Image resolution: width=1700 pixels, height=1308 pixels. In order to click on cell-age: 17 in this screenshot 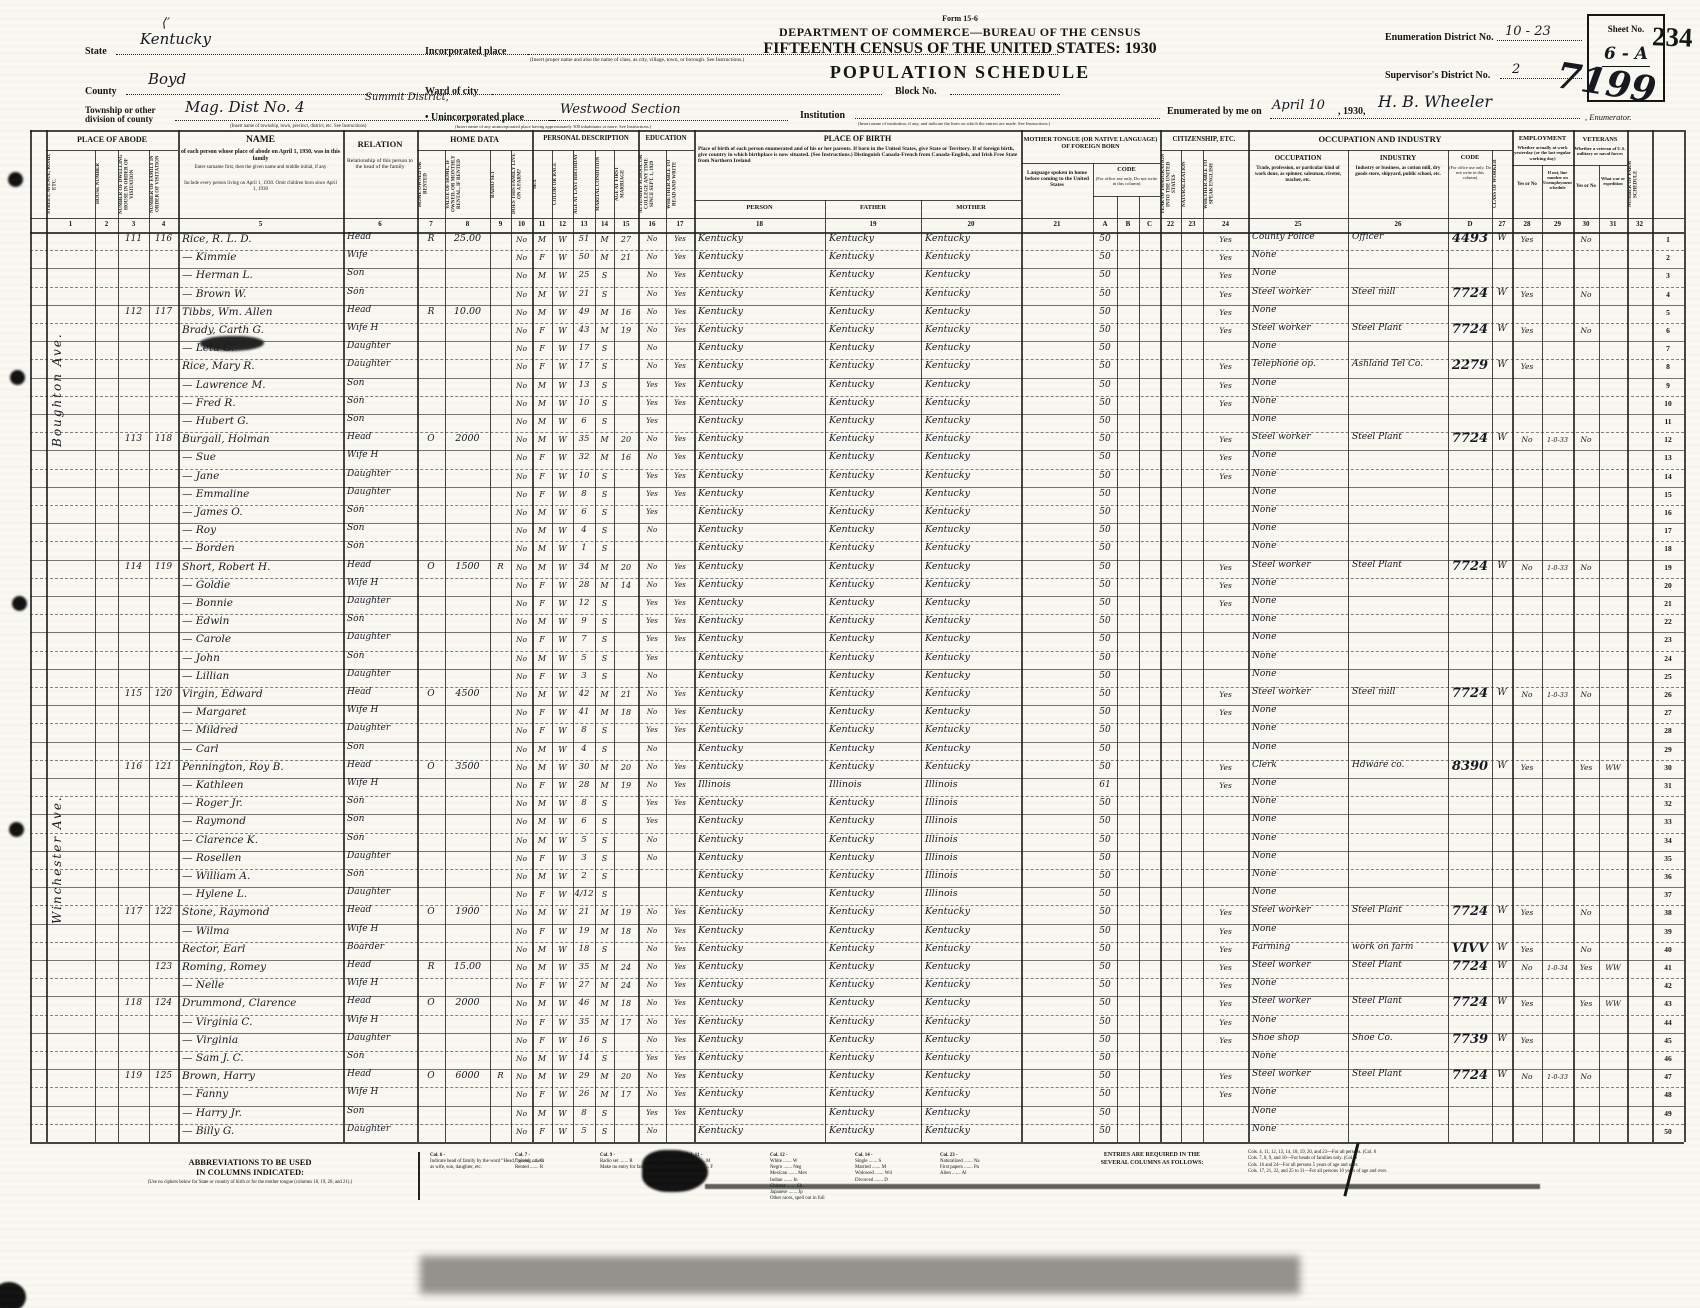, I will do `click(584, 366)`.